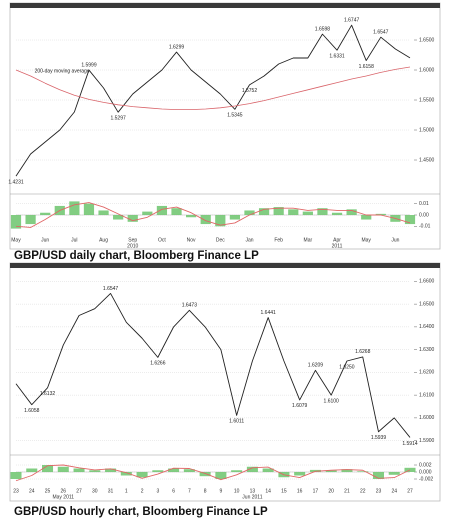  Describe the element at coordinates (236, 422) in the screenshot. I see `value-label: 1.6011` at that location.